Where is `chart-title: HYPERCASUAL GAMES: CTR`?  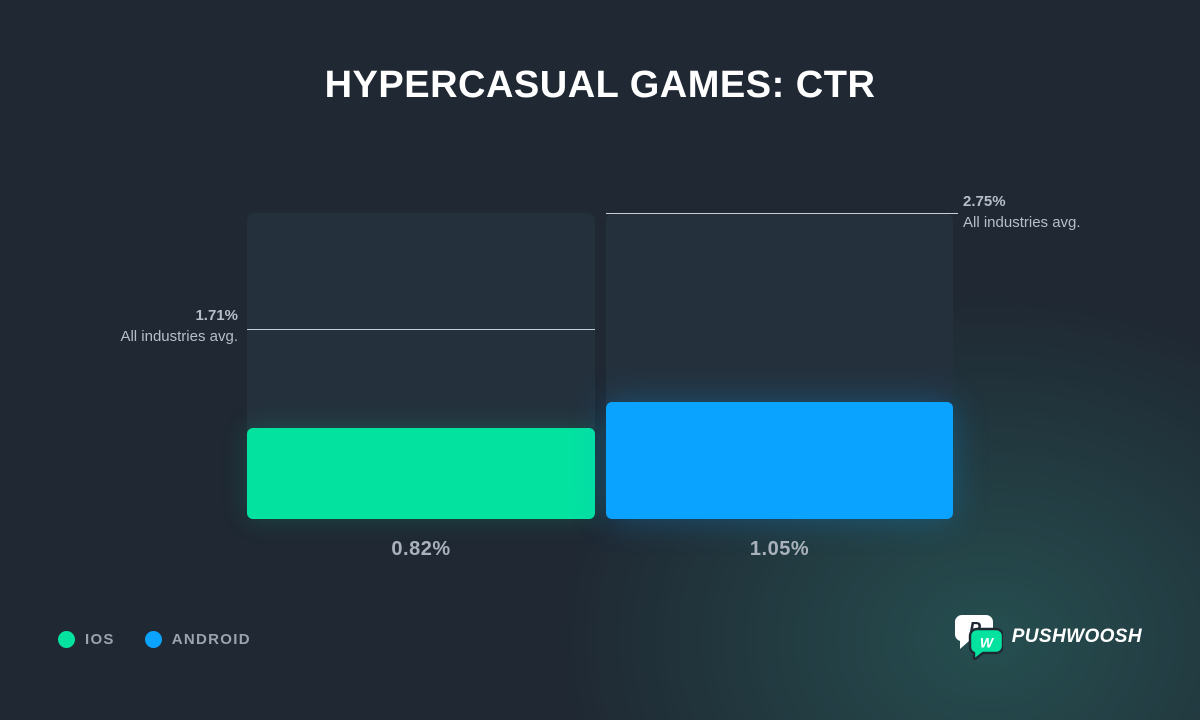
chart-title: HYPERCASUAL GAMES: CTR is located at coordinates (600, 85).